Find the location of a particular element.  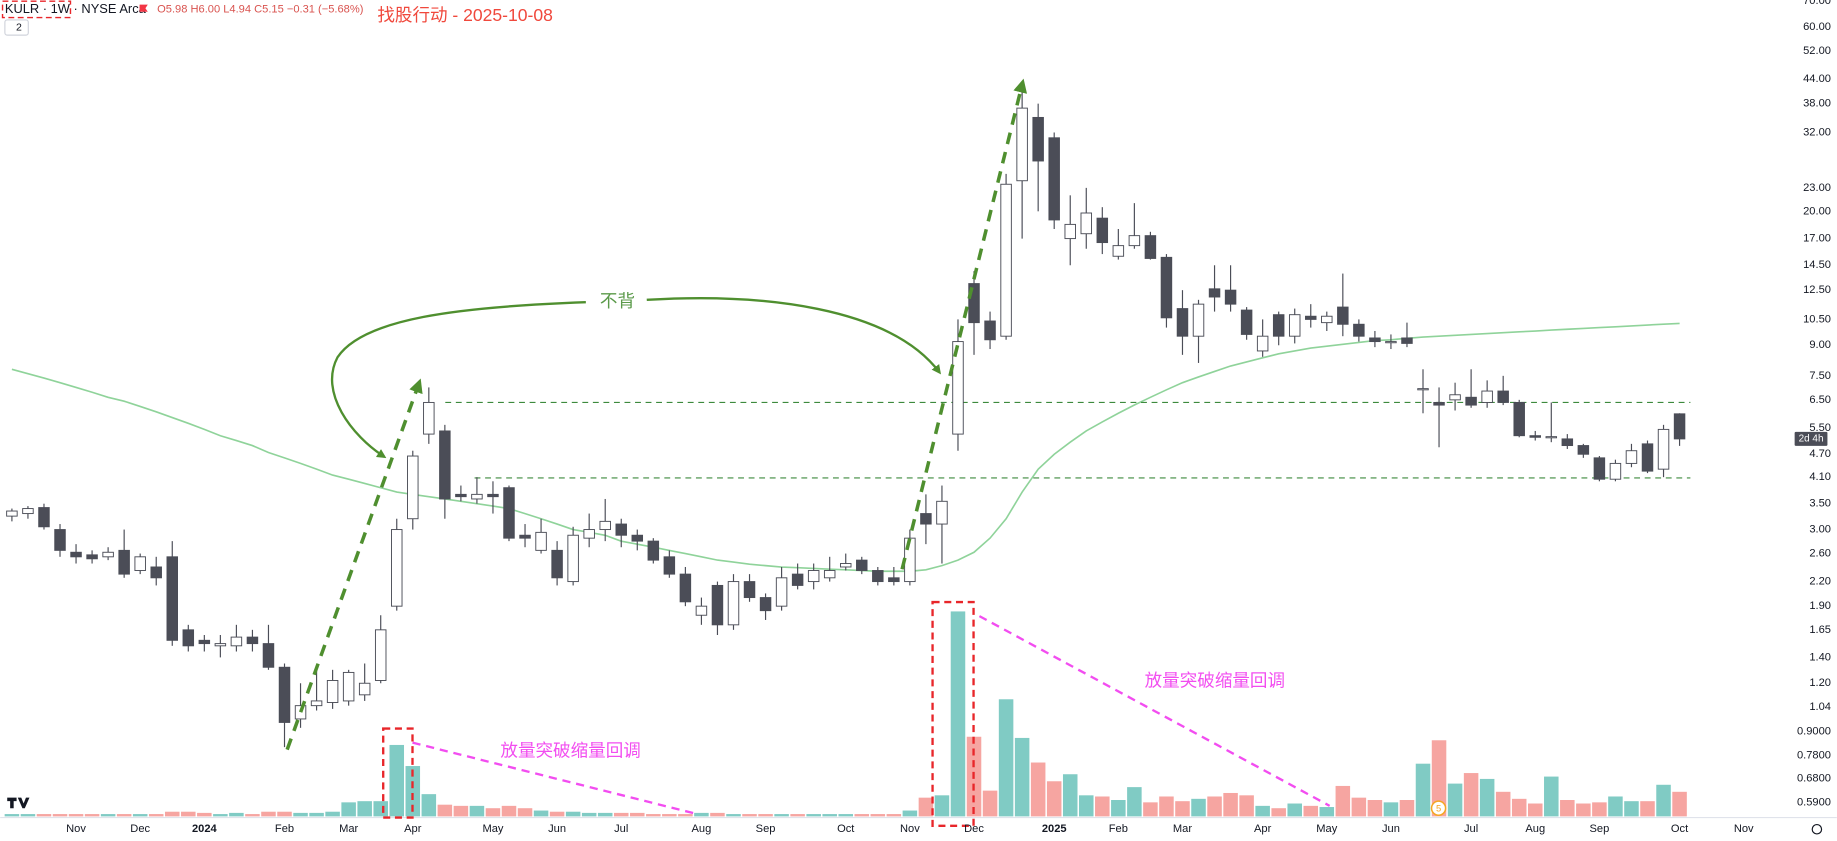

x-tick-label: Feb is located at coordinates (1118, 829).